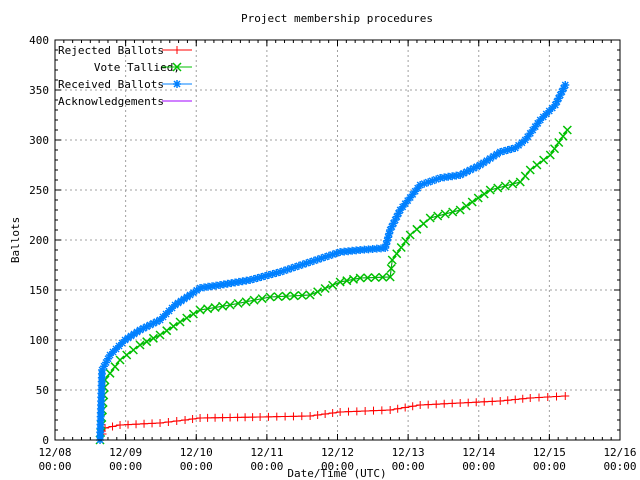  I want to click on y-axis-label: Ballots, so click(15, 240).